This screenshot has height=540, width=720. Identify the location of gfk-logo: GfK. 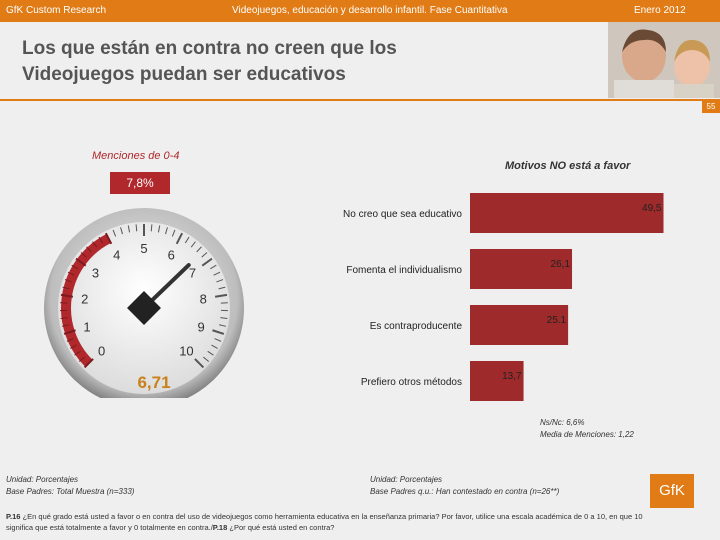
(672, 491).